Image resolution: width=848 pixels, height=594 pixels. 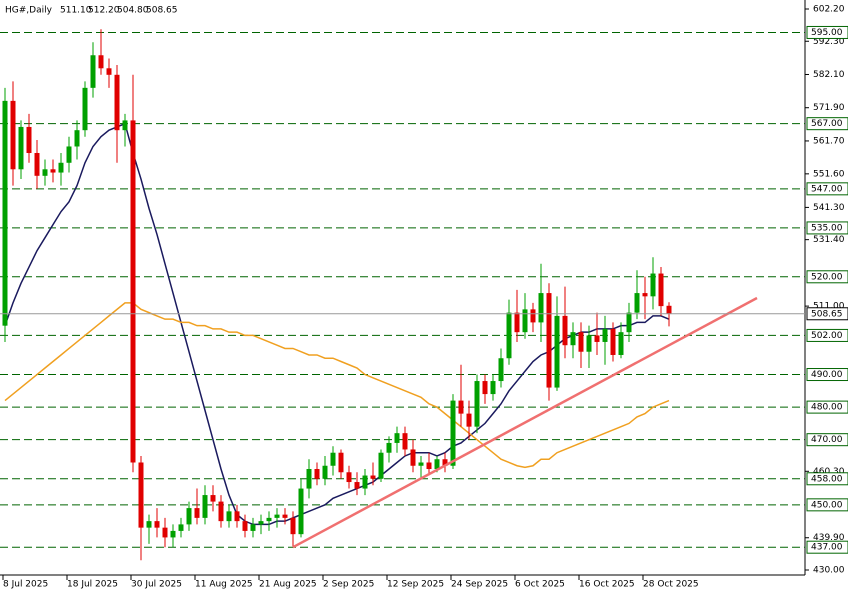 I want to click on x-tick-label: 6 Oct 2025, so click(x=540, y=585).